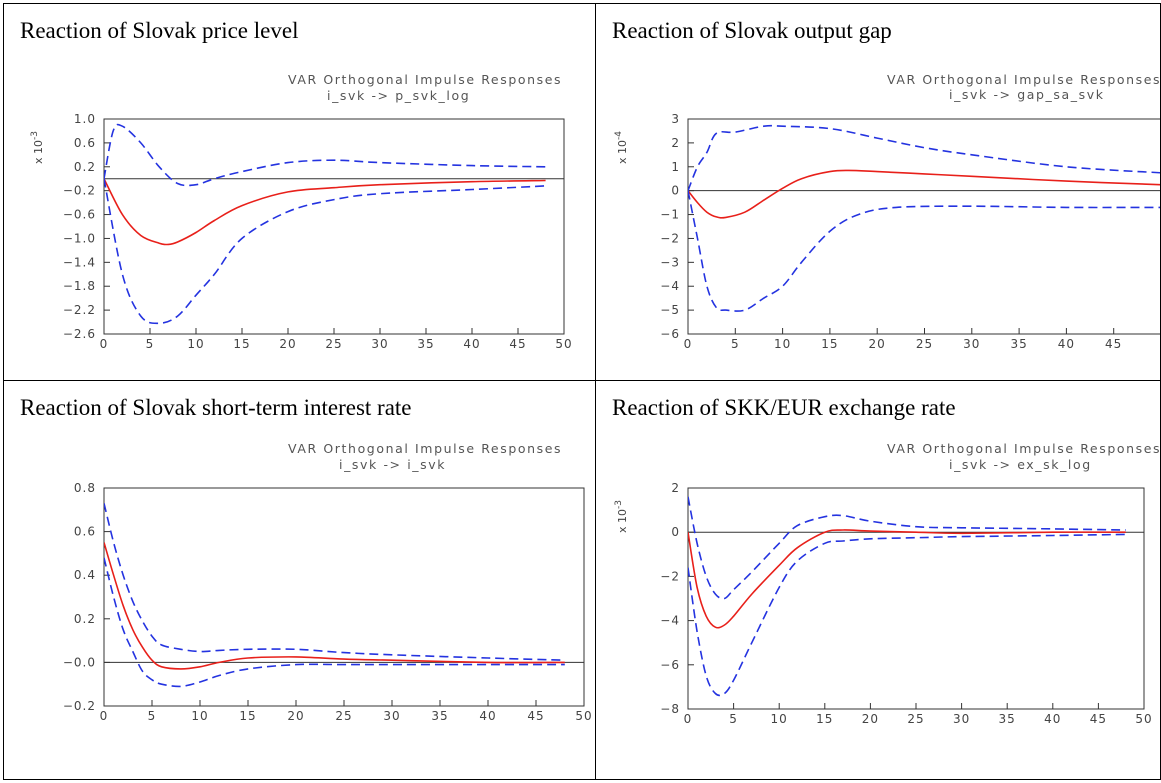 The height and width of the screenshot is (783, 1161). I want to click on y-tick-label: −1.8, so click(79, 286).